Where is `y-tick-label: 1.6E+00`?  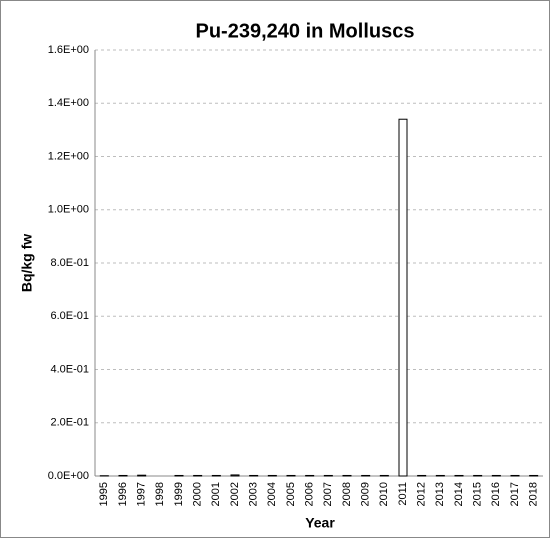 y-tick-label: 1.6E+00 is located at coordinates (68, 50).